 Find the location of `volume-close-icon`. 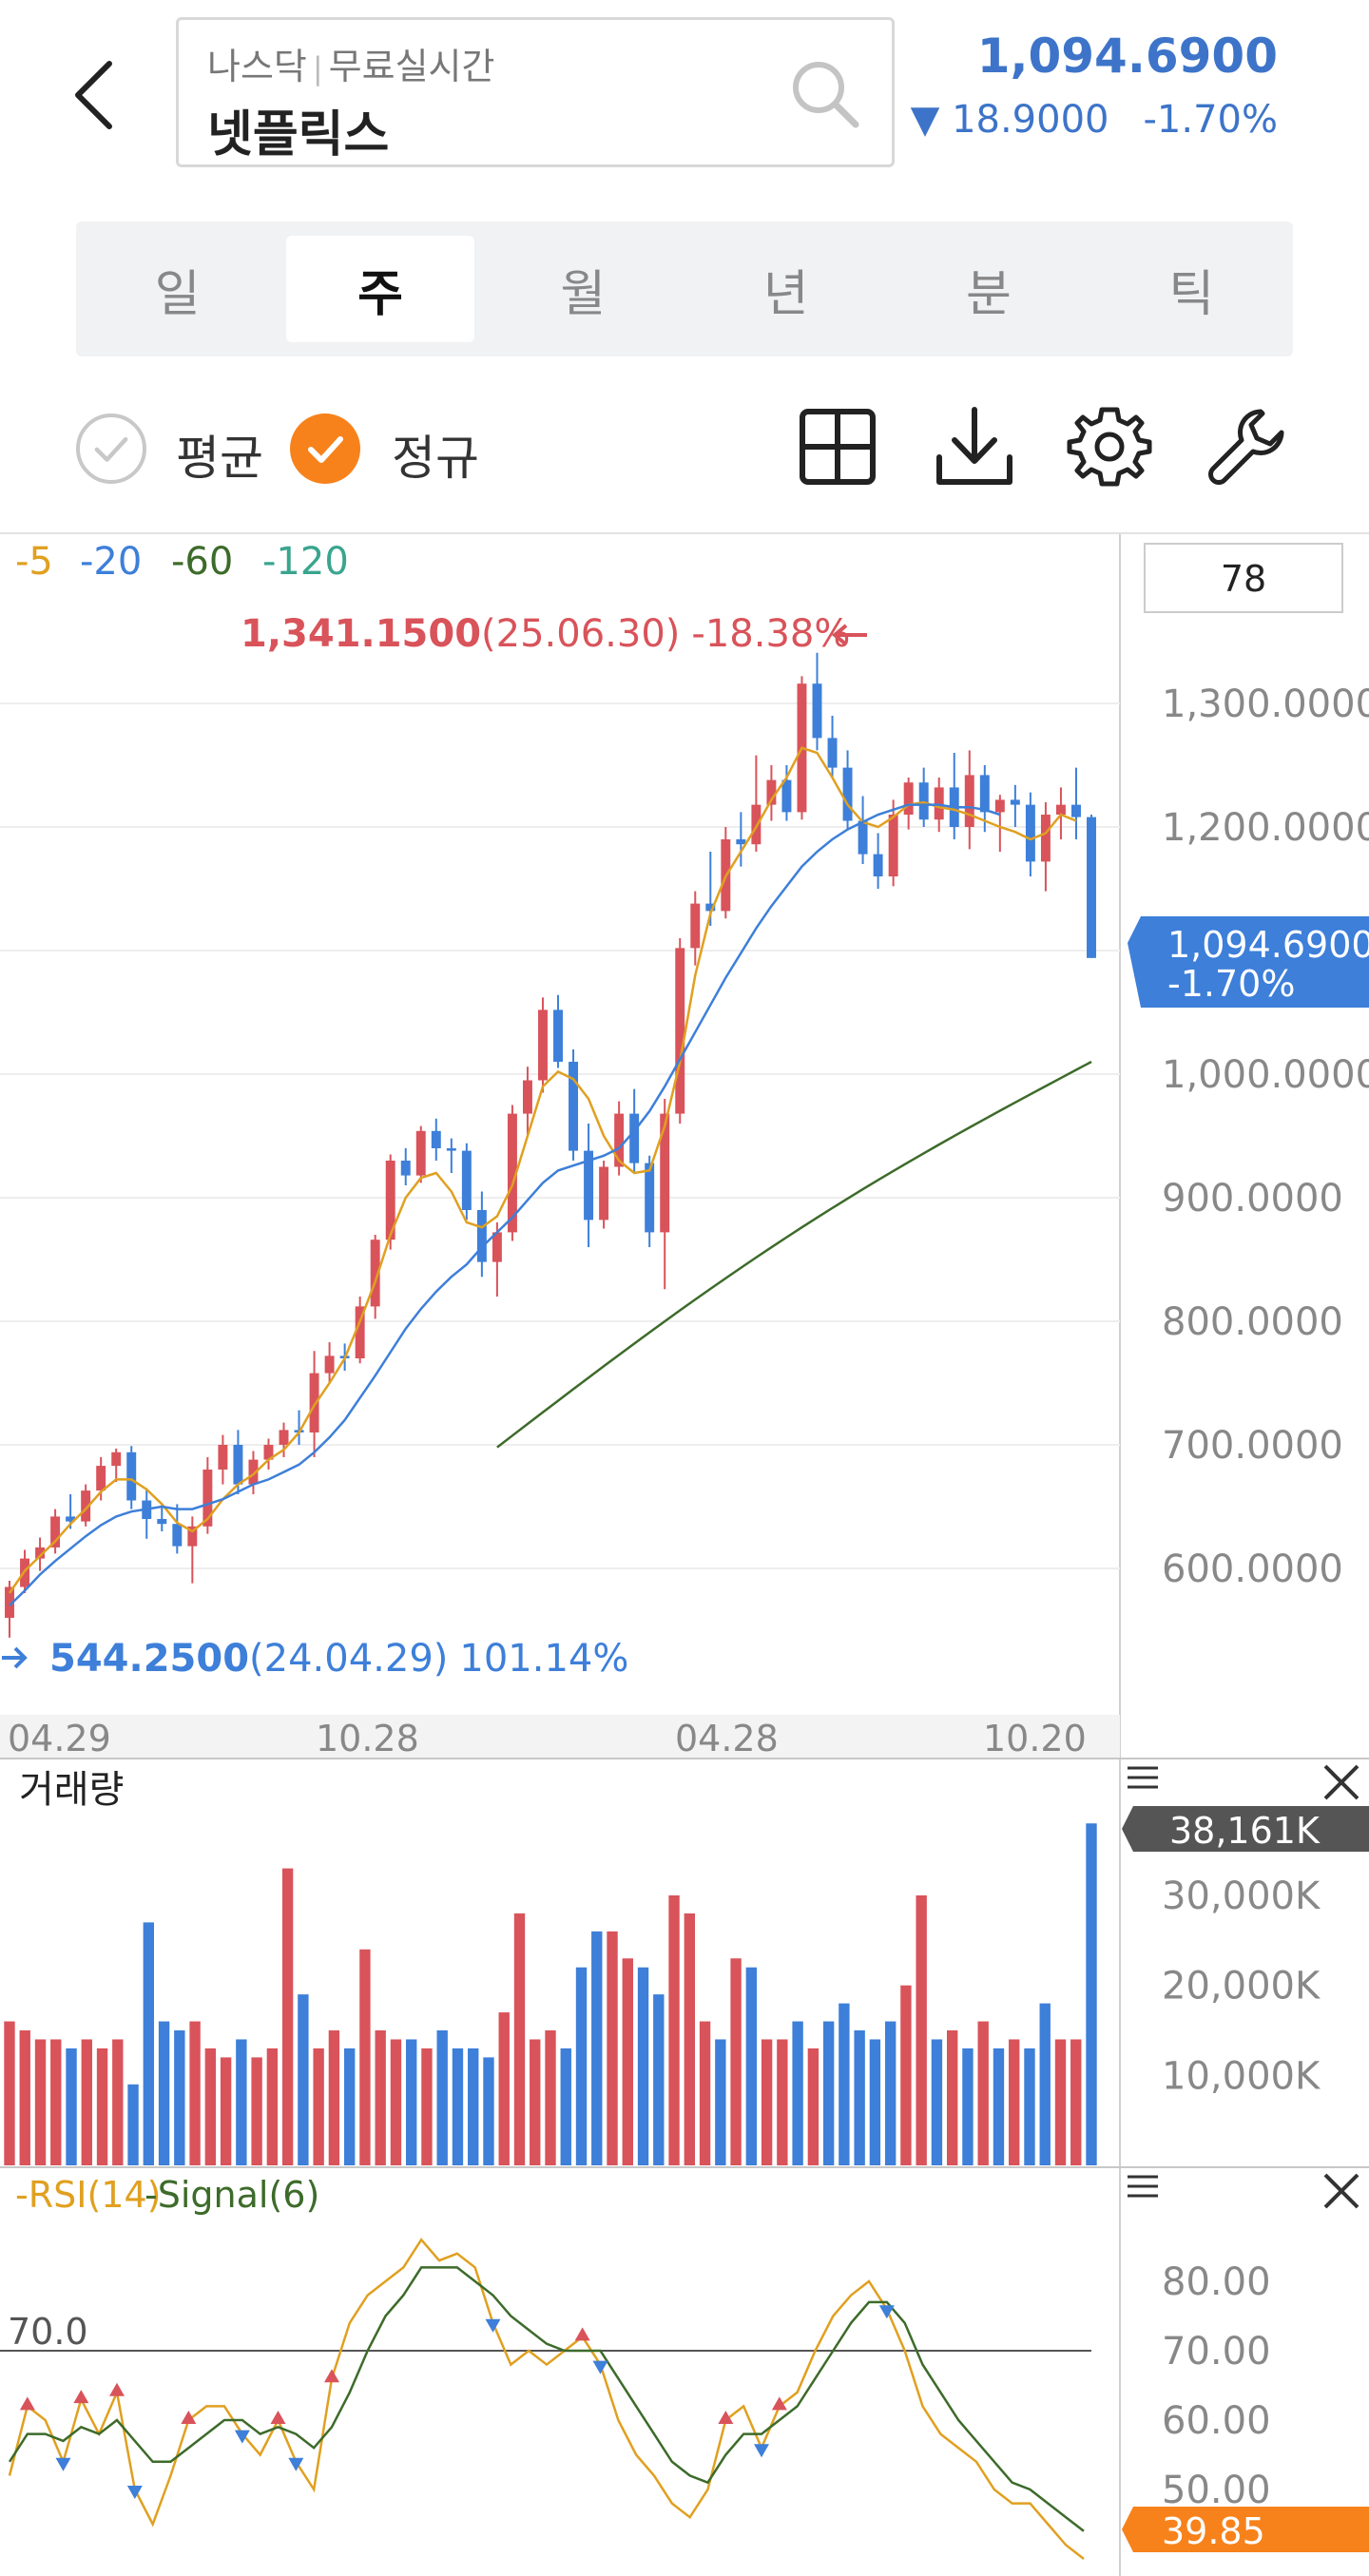

volume-close-icon is located at coordinates (1341, 1782).